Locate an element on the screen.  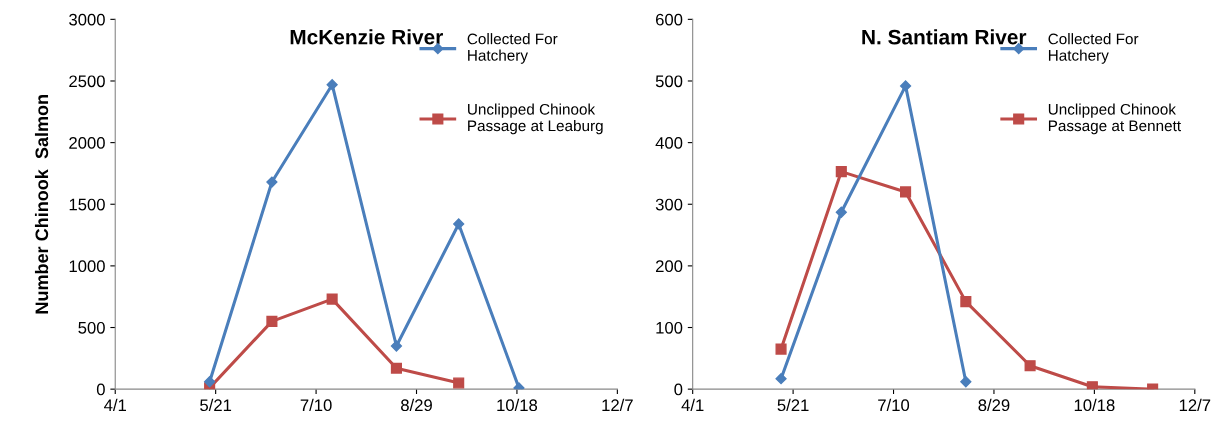
y-tick-label: 100 is located at coordinates (669, 327).